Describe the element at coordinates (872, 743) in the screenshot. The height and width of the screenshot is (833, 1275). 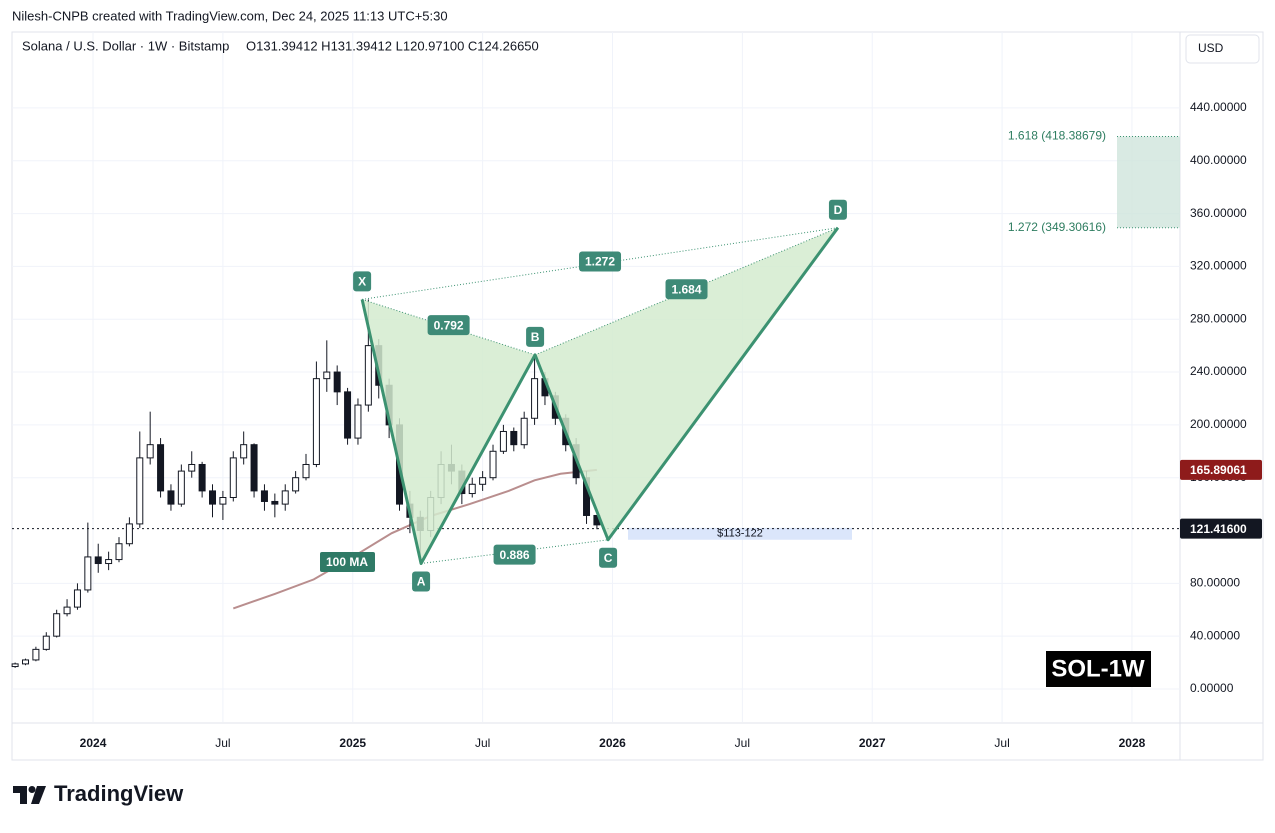
I see `x-tick-label: 2027` at that location.